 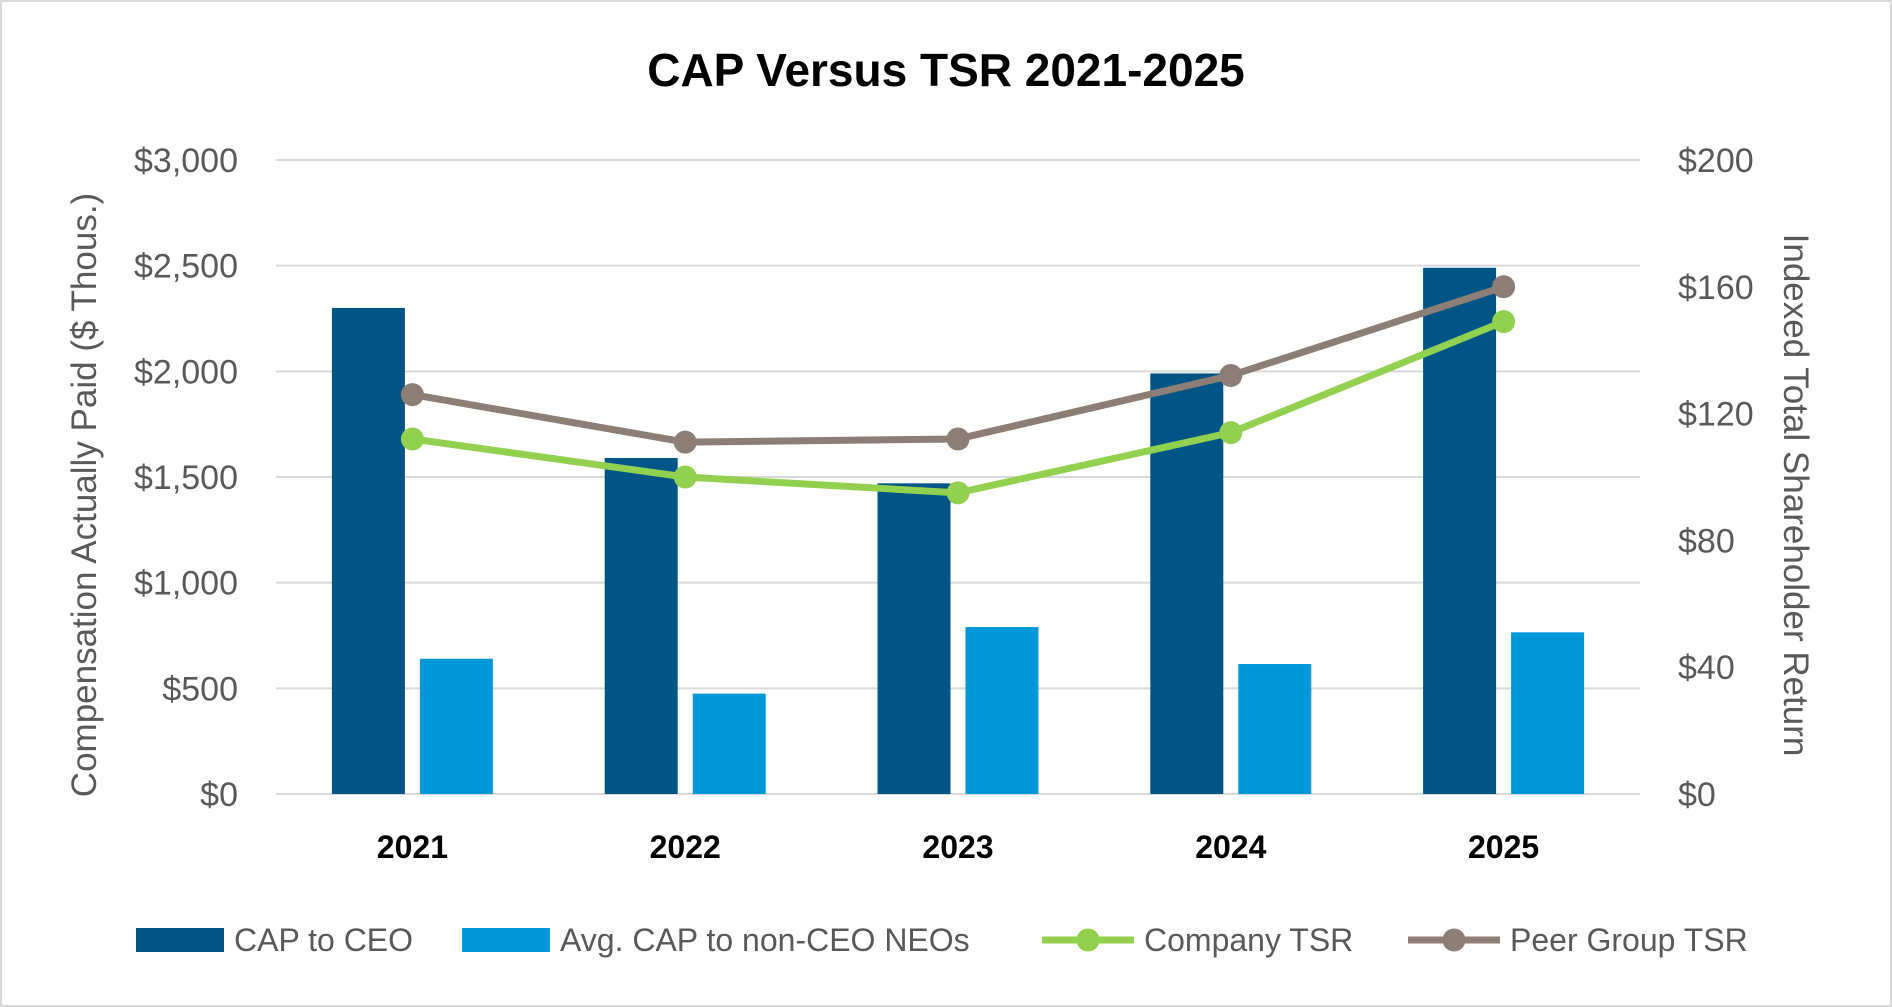 I want to click on legend-item-company-tsr: Company TSR, so click(x=1197, y=940).